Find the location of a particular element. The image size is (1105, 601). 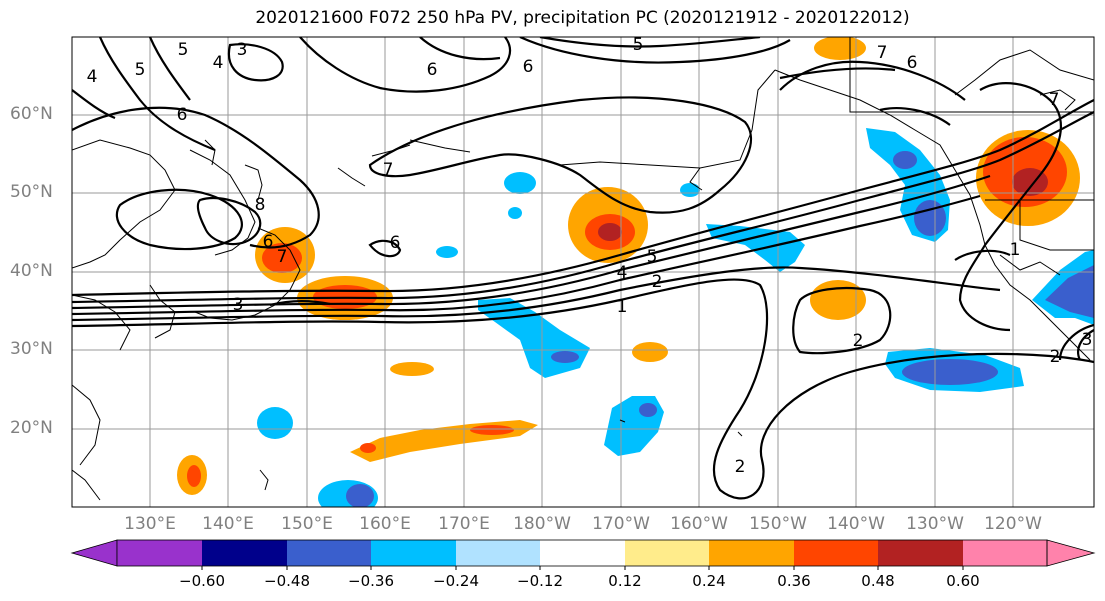

lon-label: 140°W is located at coordinates (856, 524).